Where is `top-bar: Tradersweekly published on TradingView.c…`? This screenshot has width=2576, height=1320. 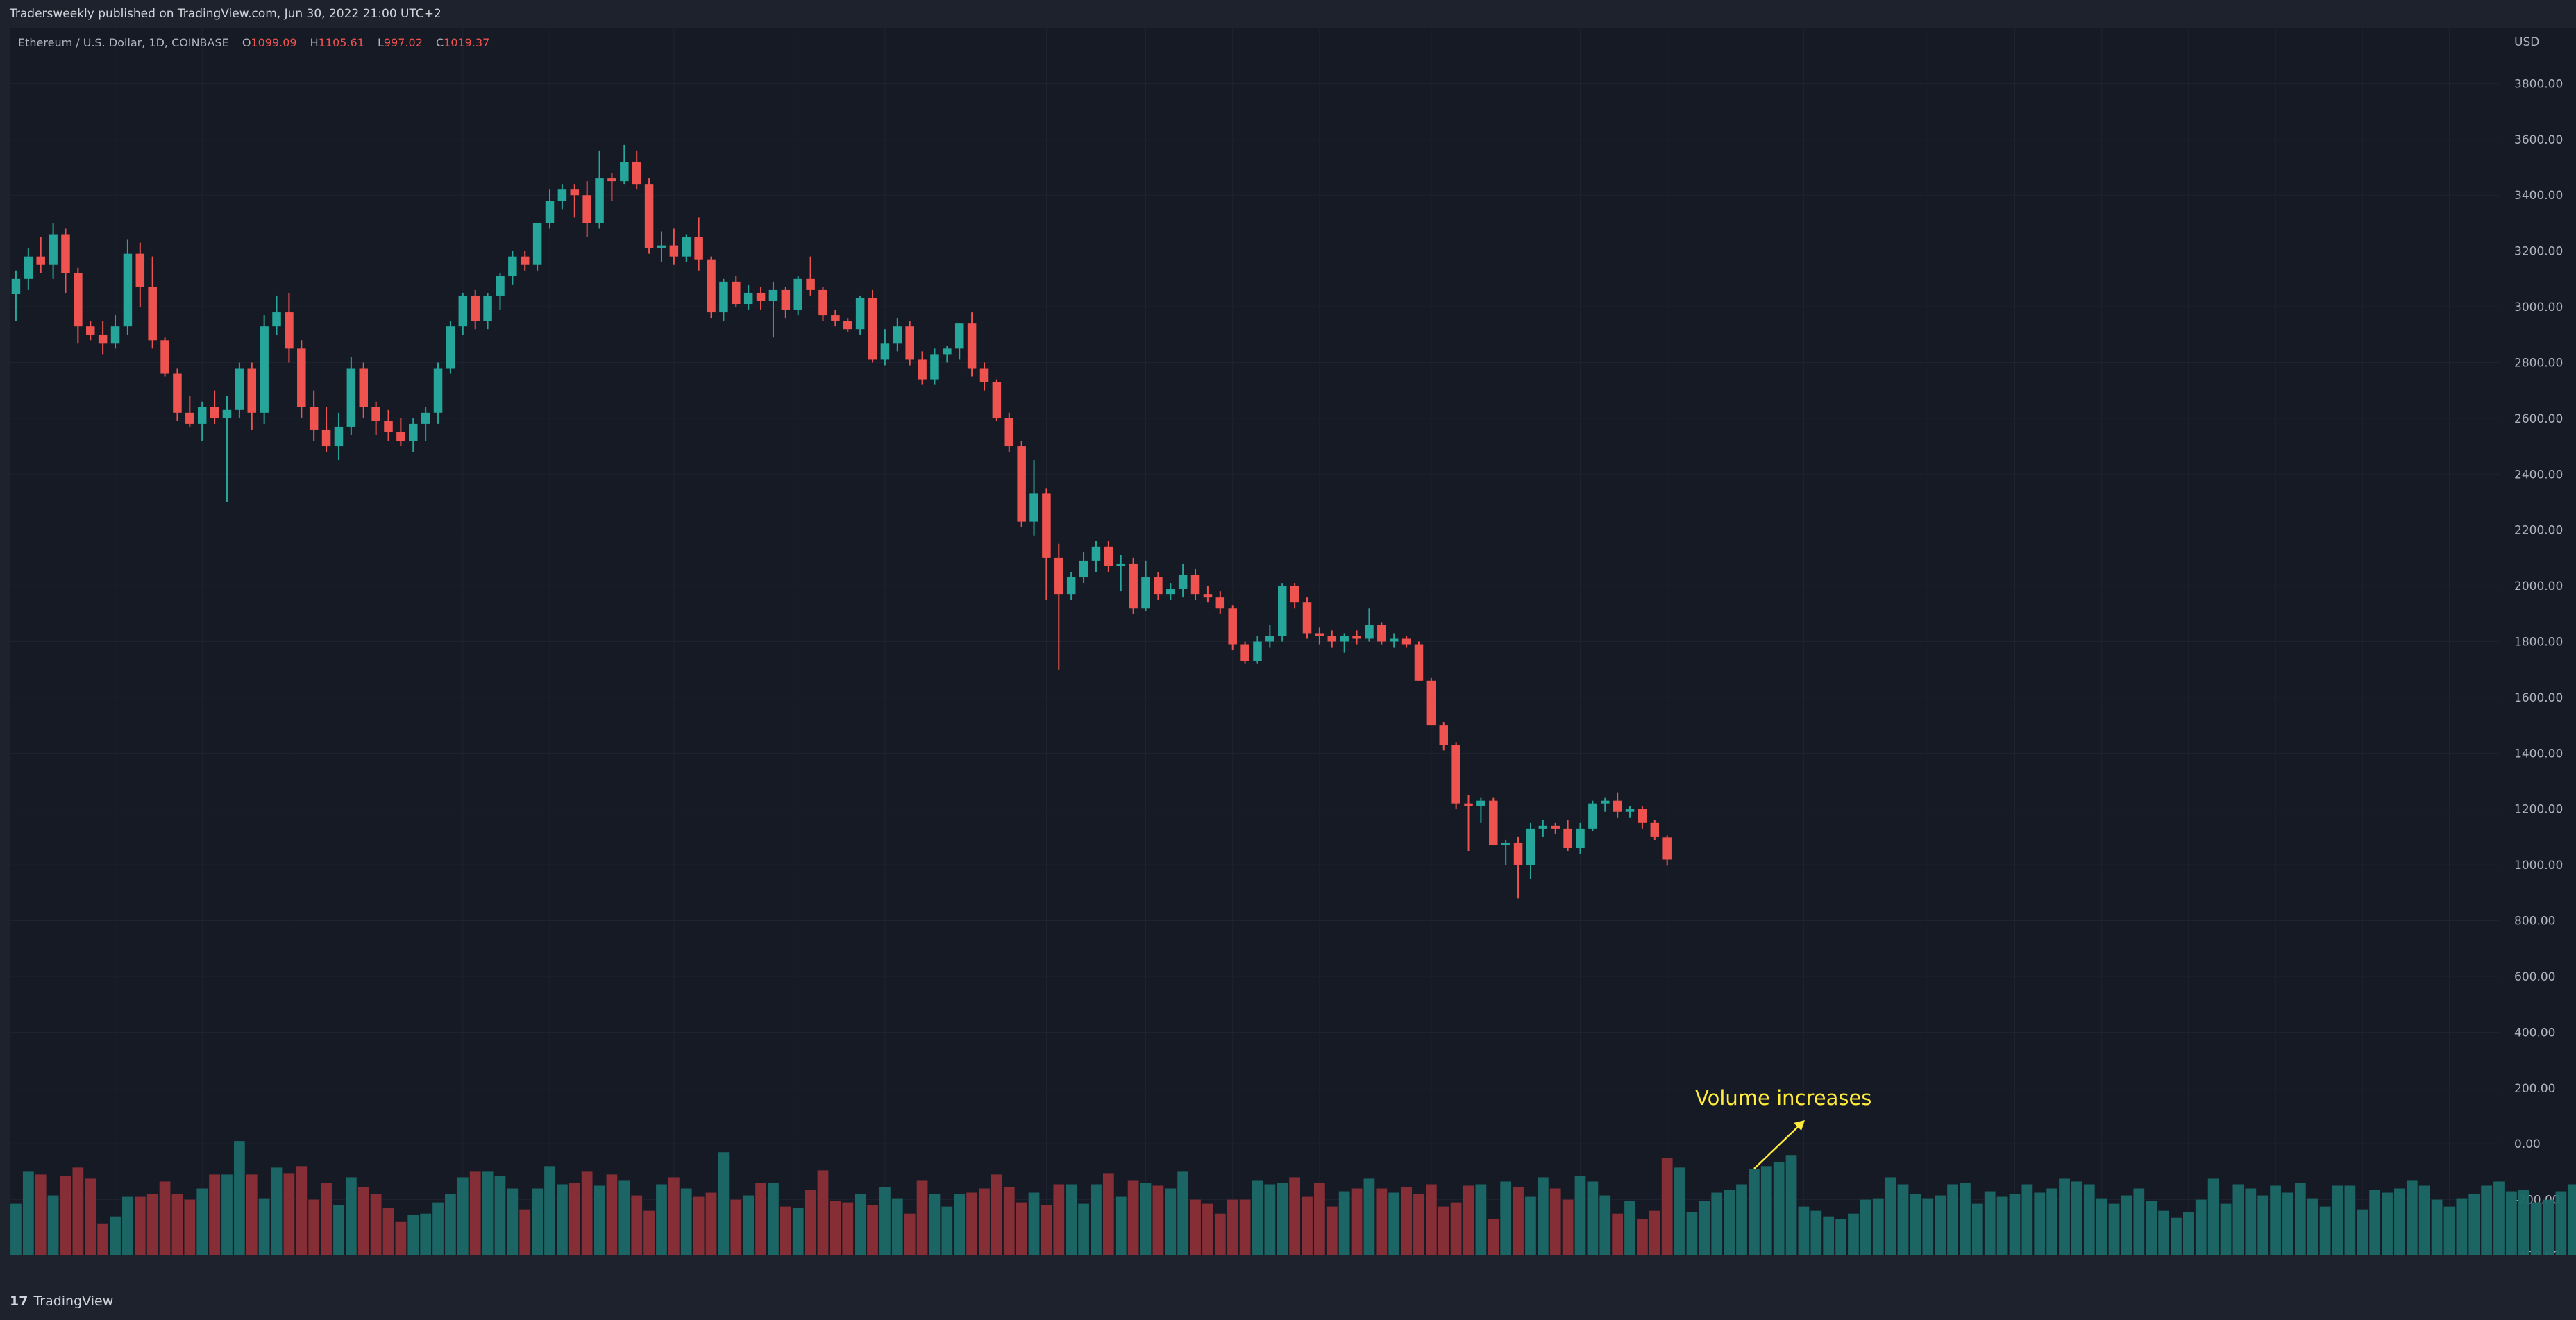 top-bar: Tradersweekly published on TradingView.c… is located at coordinates (1288, 14).